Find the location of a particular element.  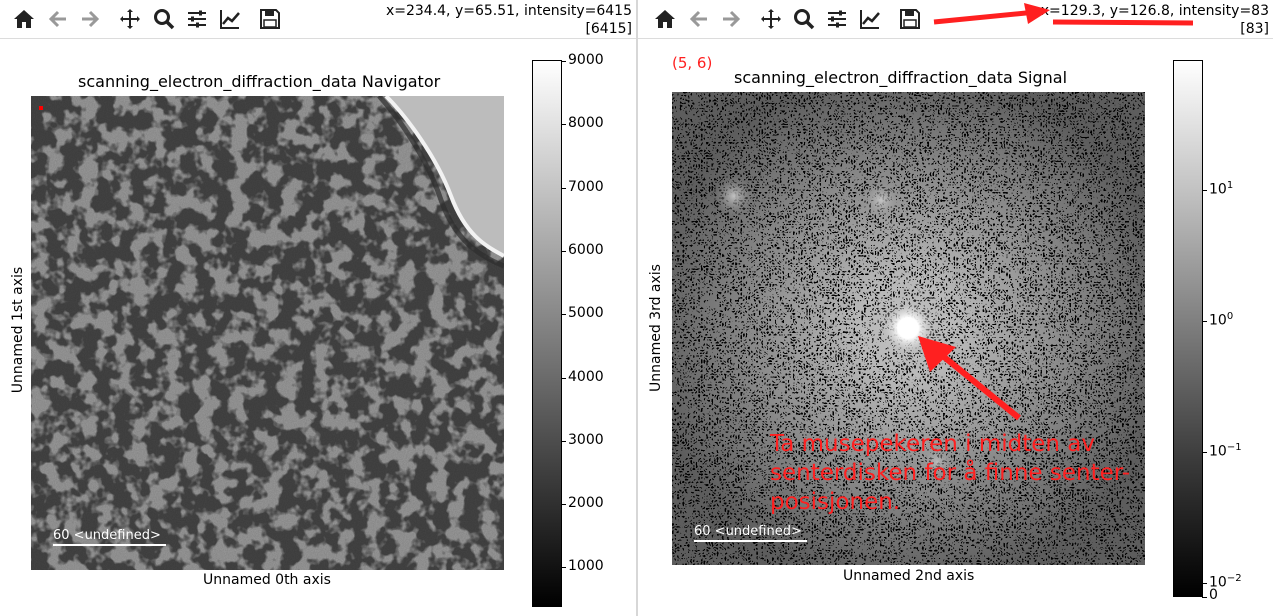

cursor-readout: x=129.3, y=126.8, intensity=83 [83] is located at coordinates (1155, 20).